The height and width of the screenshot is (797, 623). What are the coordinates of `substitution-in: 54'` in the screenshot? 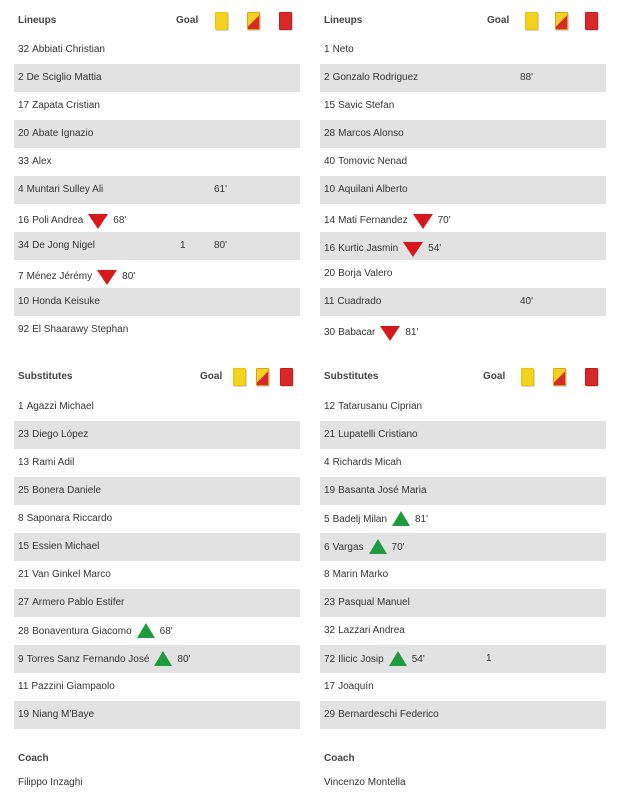 It's located at (406, 658).